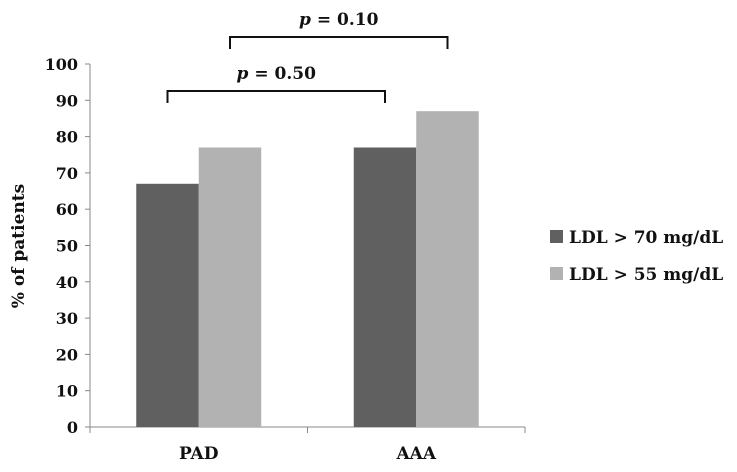 This screenshot has height=472, width=737. I want to click on y-tick-label: 100, so click(61, 64).